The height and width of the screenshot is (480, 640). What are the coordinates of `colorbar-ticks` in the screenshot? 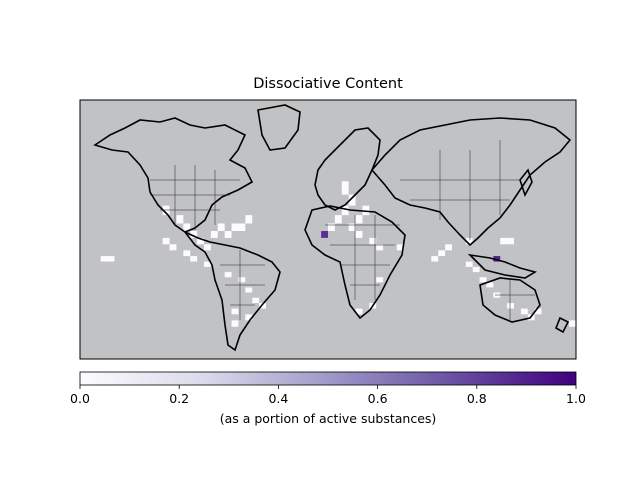 It's located at (328, 387).